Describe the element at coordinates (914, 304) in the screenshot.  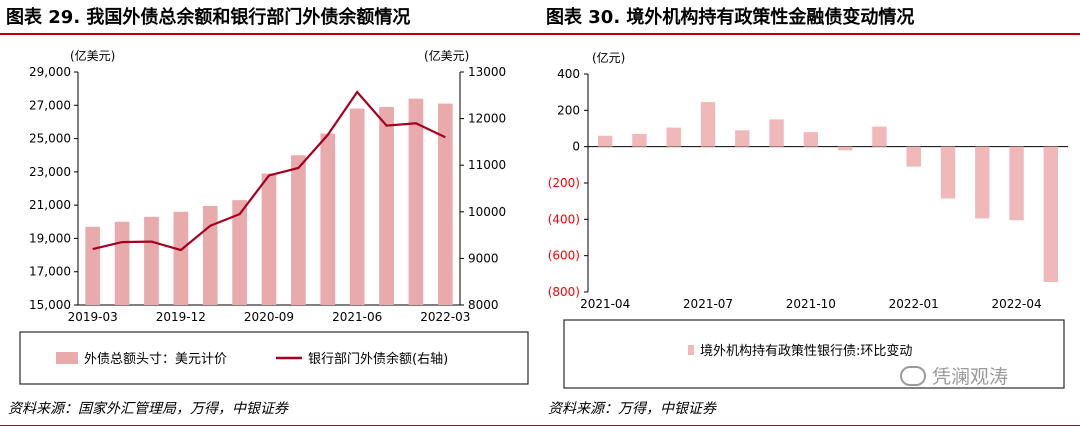
I see `x-tick-label: 2022-01` at that location.